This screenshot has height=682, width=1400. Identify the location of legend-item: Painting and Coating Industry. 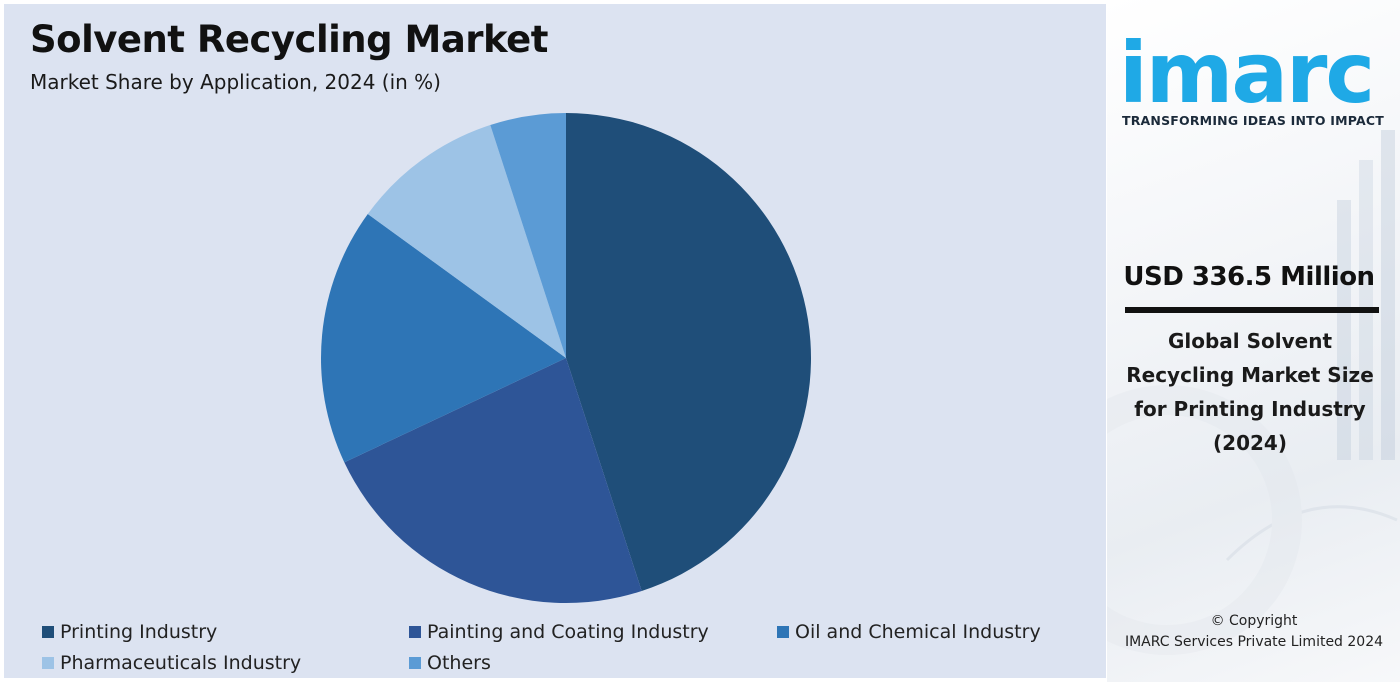
(559, 632).